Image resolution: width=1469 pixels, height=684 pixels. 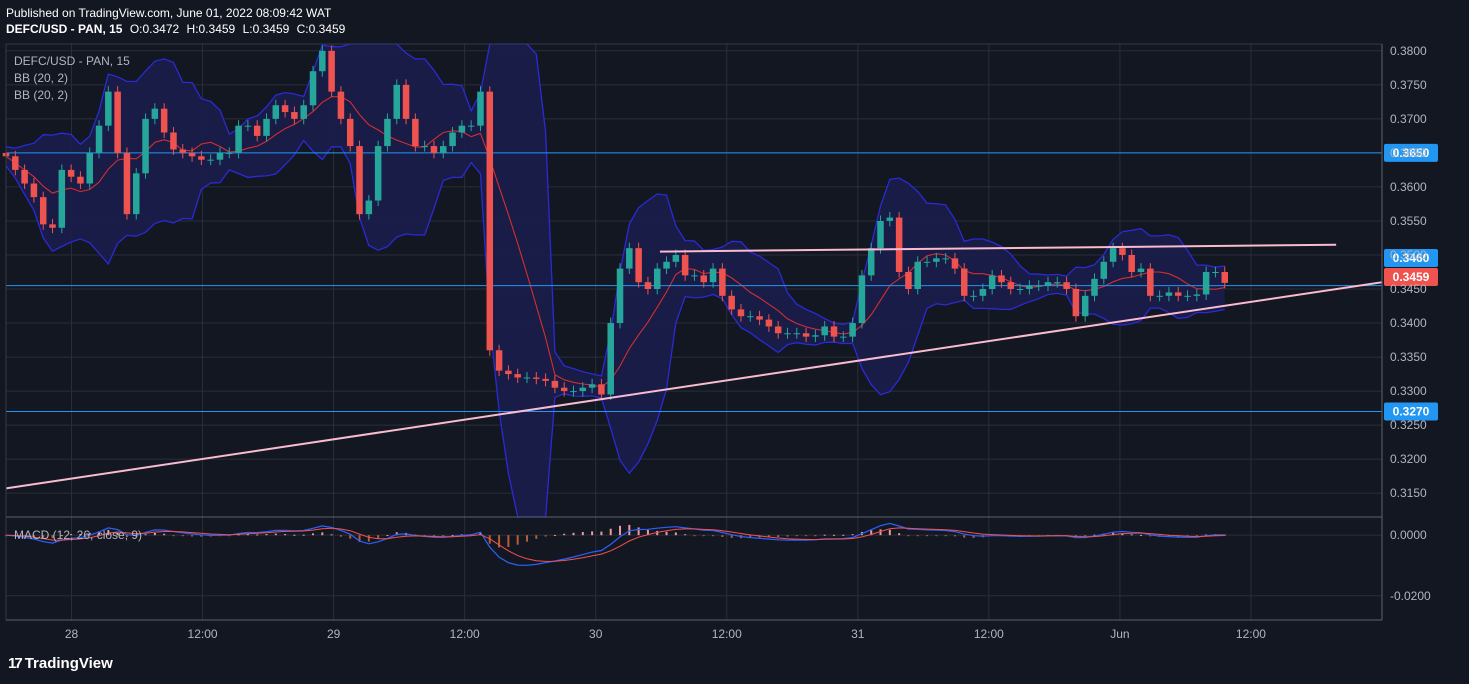 I want to click on tradingview-logo: 17 TradingView, so click(x=60, y=663).